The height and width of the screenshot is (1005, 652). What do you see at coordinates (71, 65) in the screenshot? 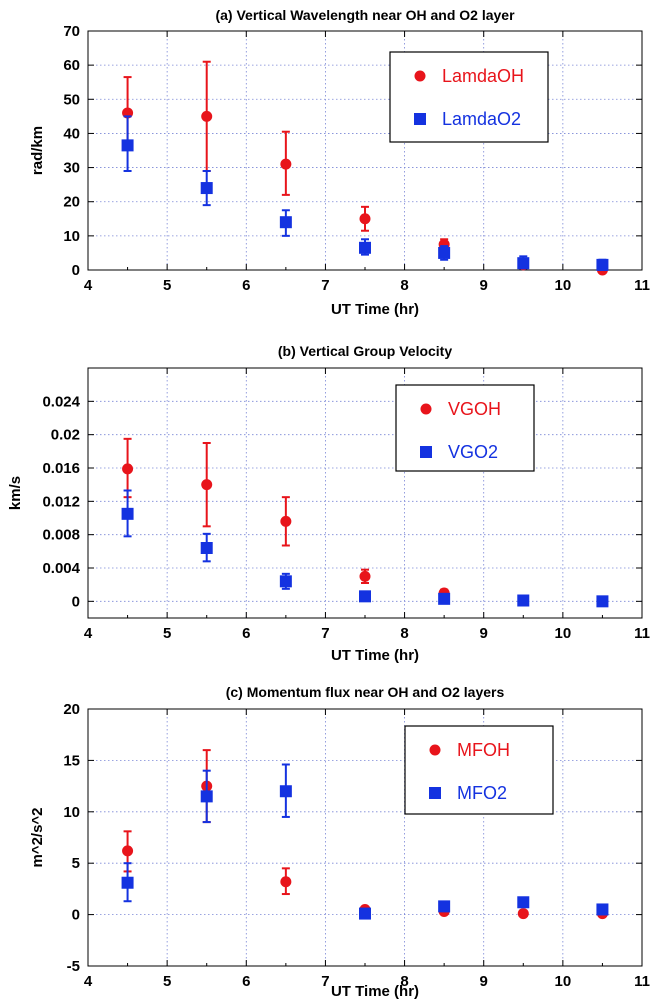
I see `y-tick-label: 60` at bounding box center [71, 65].